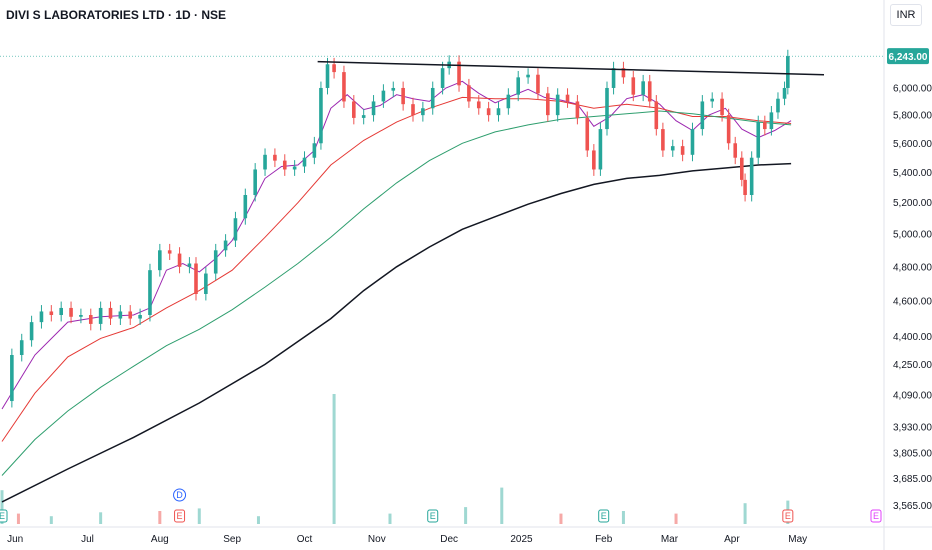  What do you see at coordinates (912, 301) in the screenshot?
I see `y-tick-label: 4,600.00` at bounding box center [912, 301].